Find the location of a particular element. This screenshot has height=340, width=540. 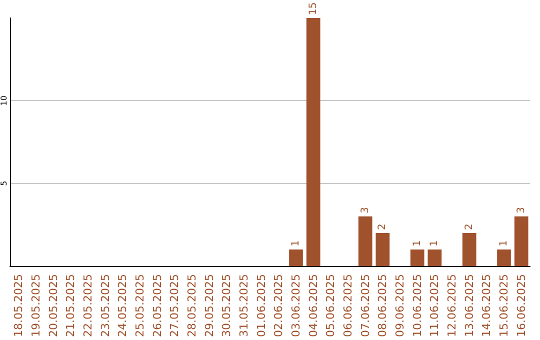

x-tick-label: 16.06.2025 is located at coordinates (521, 306).